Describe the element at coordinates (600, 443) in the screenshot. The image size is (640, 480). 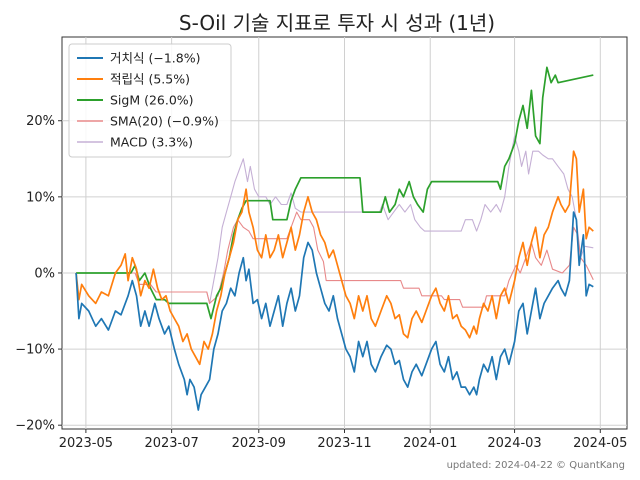
I see `x-tick-label: 2024-05` at that location.